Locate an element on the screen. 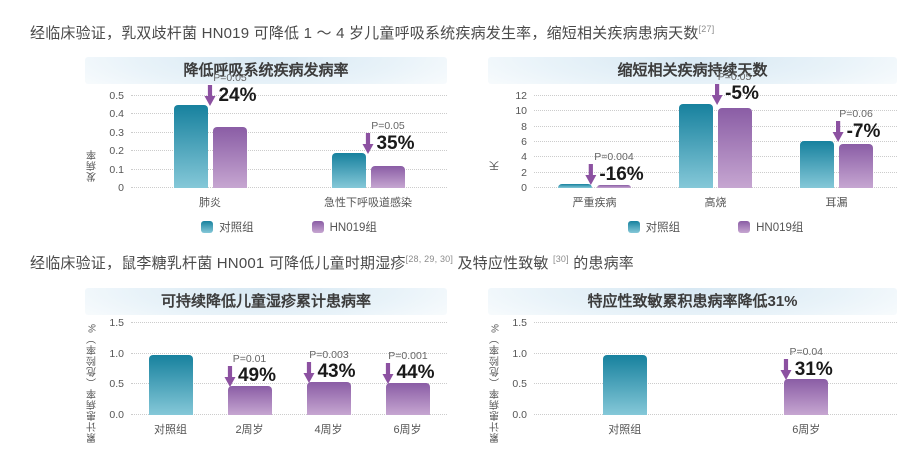 The width and height of the screenshot is (900, 463). y-tick-label: 2 is located at coordinates (524, 172).